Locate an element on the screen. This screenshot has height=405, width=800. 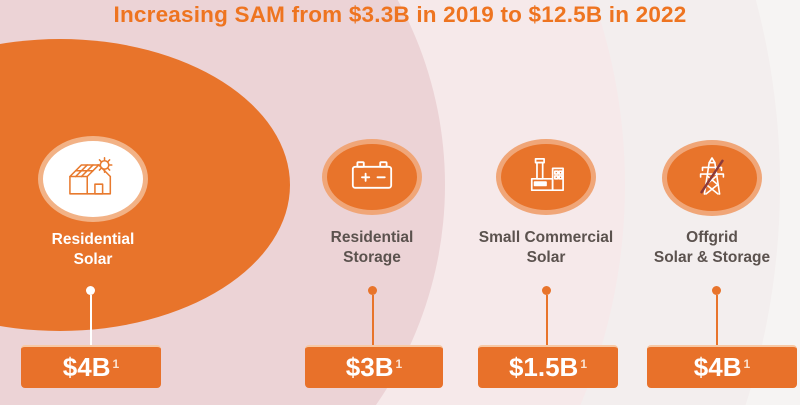
residential-storage-label: Residential Storage is located at coordinates (372, 247).